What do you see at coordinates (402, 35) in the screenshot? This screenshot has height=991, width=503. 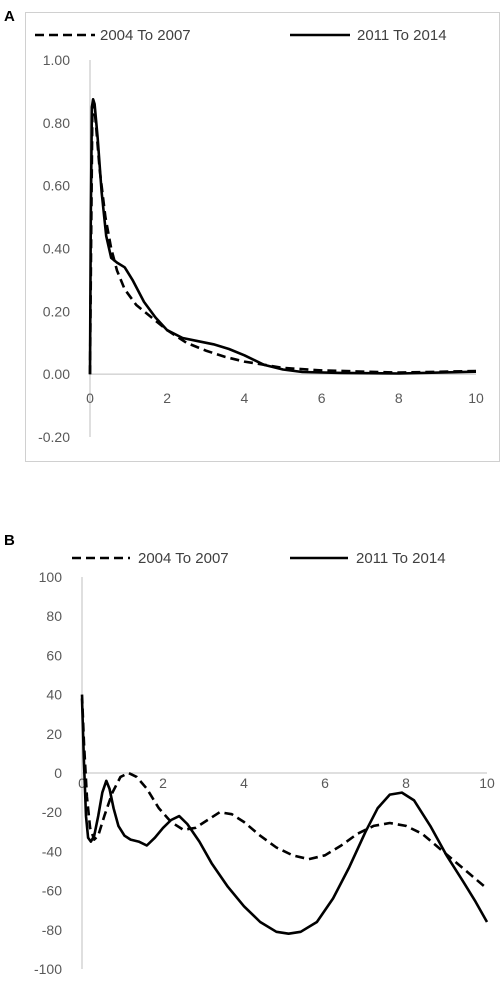 I see `panel-a-legend-label-2: 2011 To 2014` at bounding box center [402, 35].